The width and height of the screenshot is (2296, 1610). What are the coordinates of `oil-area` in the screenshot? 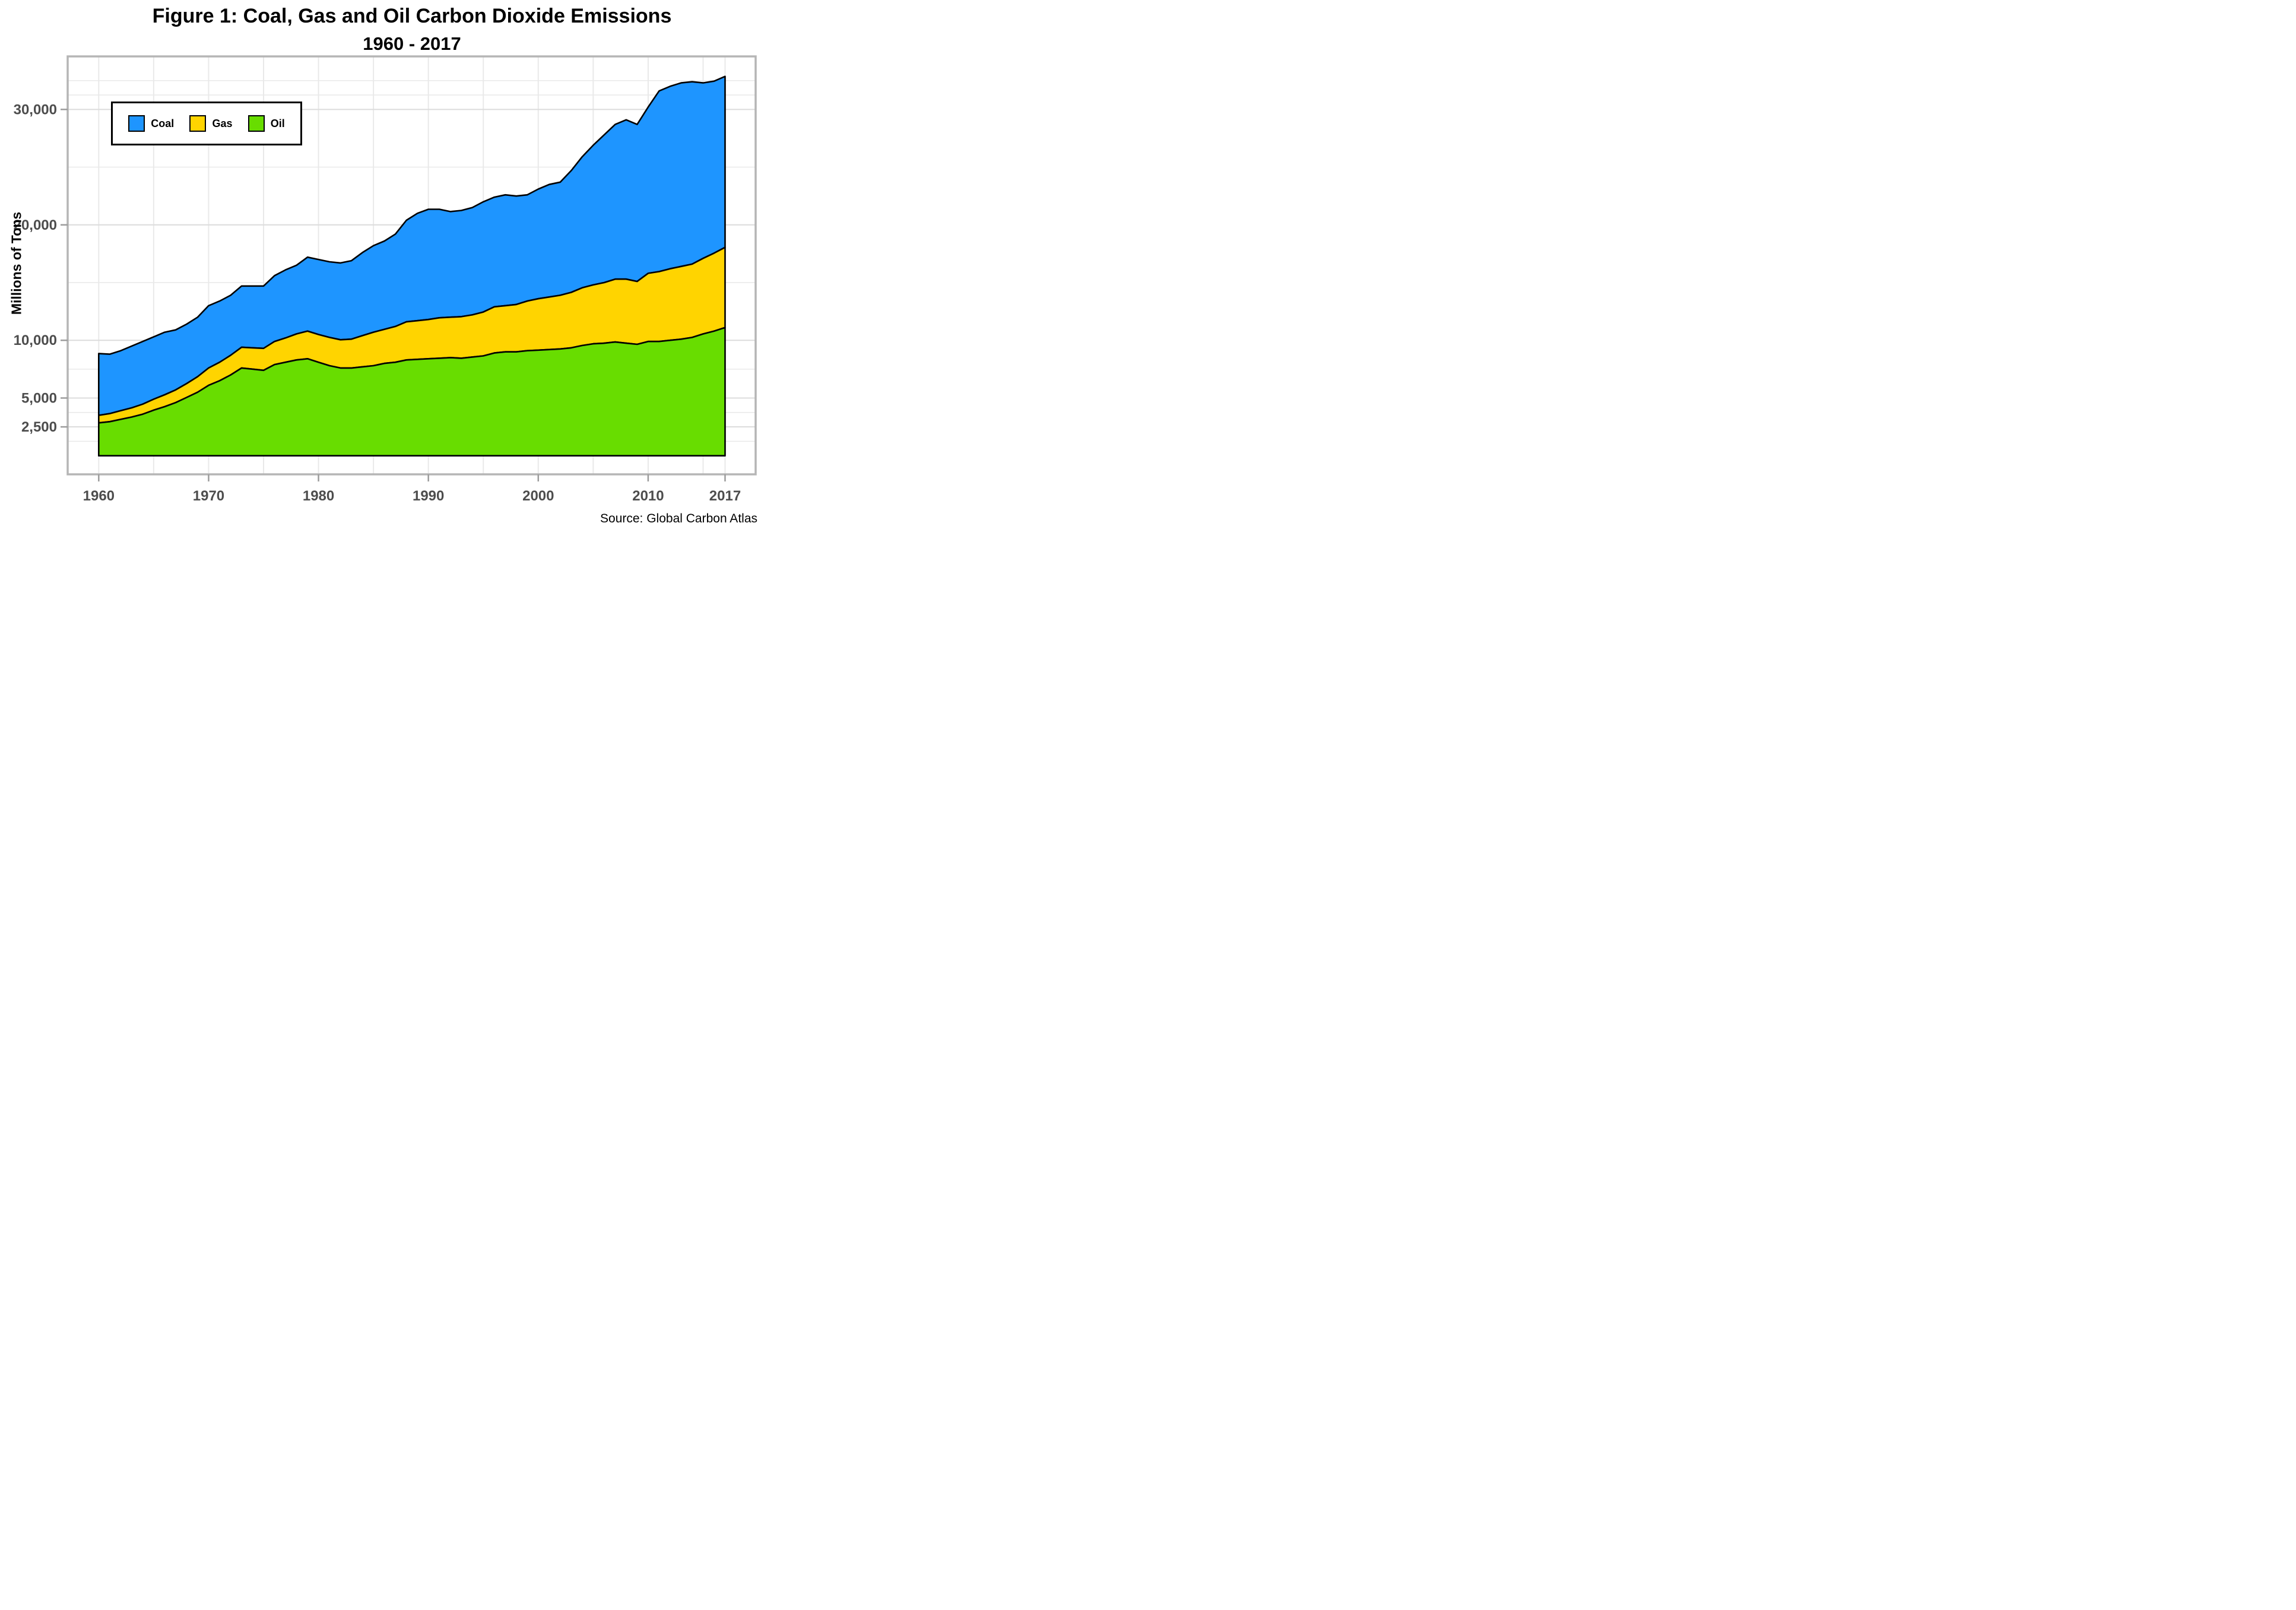 It's located at (412, 392).